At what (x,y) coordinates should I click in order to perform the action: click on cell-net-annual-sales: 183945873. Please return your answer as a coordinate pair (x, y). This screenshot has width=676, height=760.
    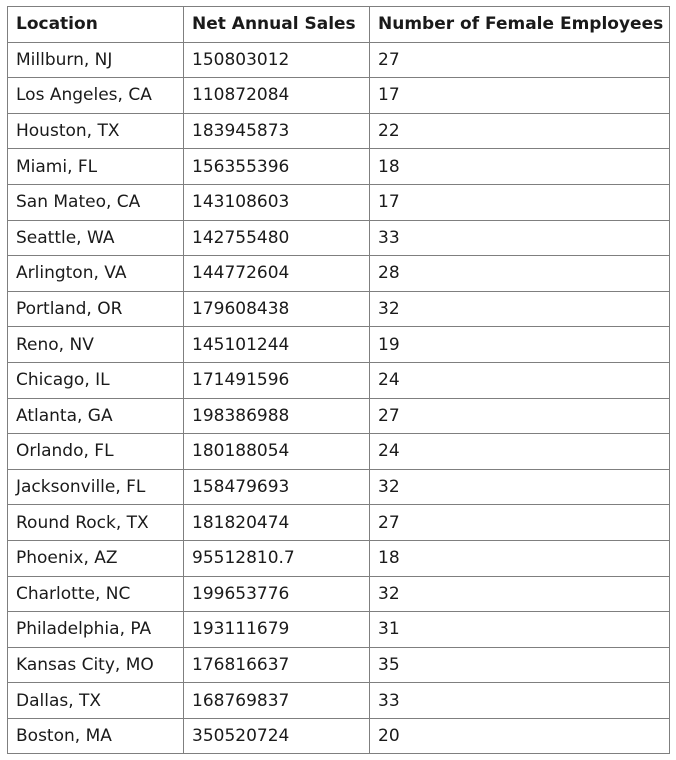
    Looking at the image, I should click on (276, 131).